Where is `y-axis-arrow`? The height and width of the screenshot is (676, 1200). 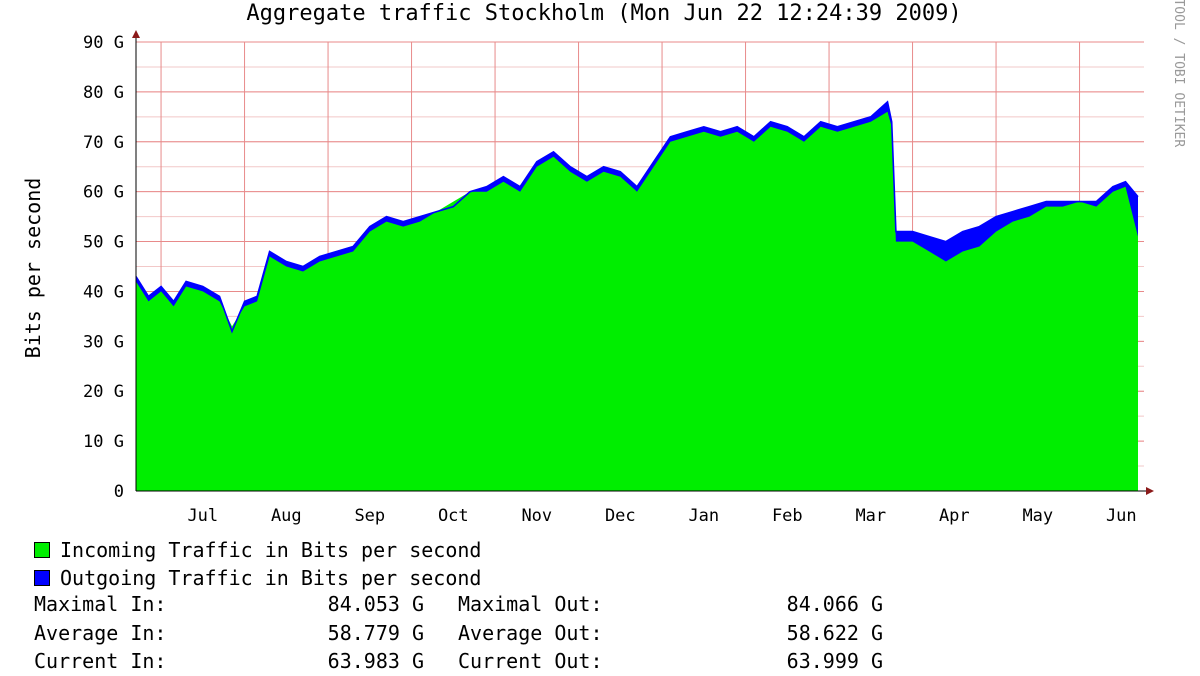 y-axis-arrow is located at coordinates (136, 34).